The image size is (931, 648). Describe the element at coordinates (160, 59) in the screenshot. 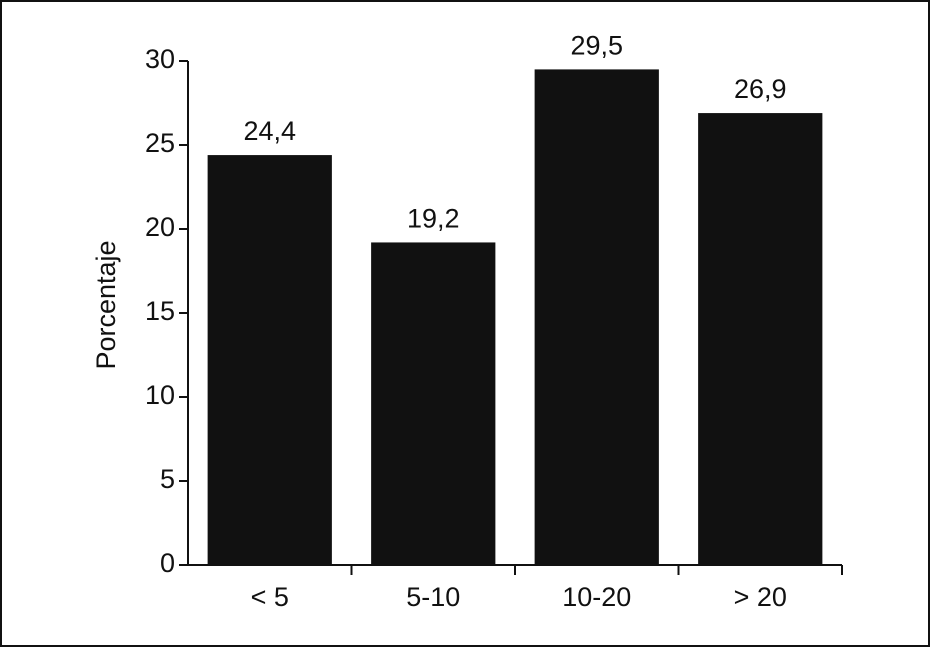

I see `y-tick-label: 30` at that location.